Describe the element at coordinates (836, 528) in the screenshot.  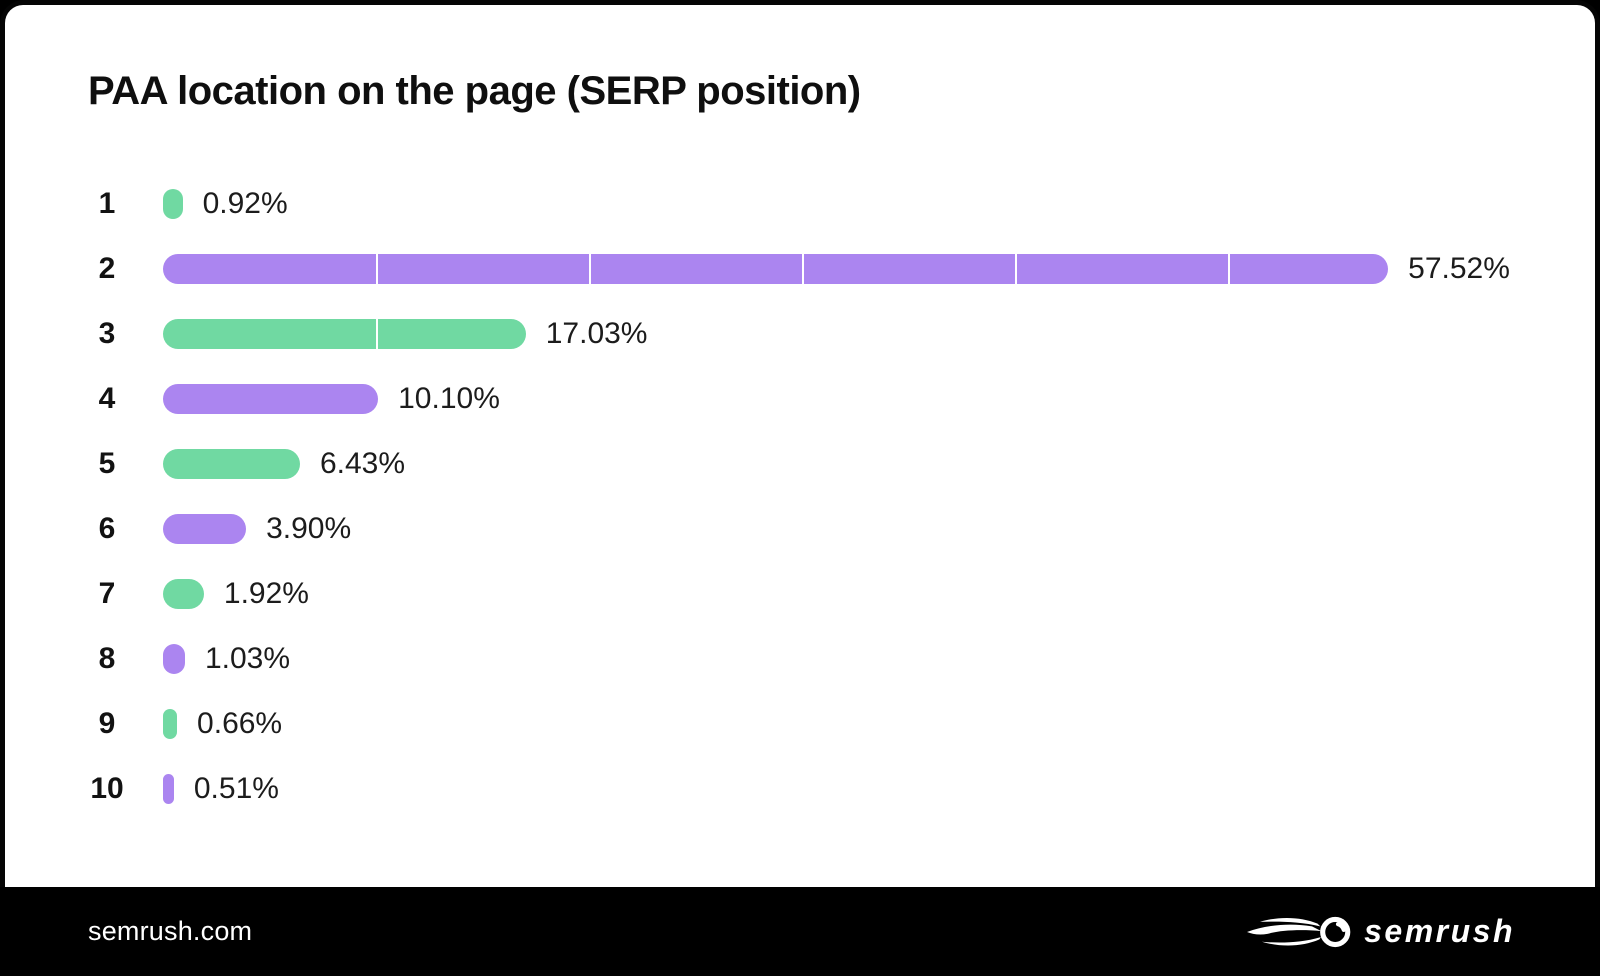
I see `chart-row: 6 3.90%` at that location.